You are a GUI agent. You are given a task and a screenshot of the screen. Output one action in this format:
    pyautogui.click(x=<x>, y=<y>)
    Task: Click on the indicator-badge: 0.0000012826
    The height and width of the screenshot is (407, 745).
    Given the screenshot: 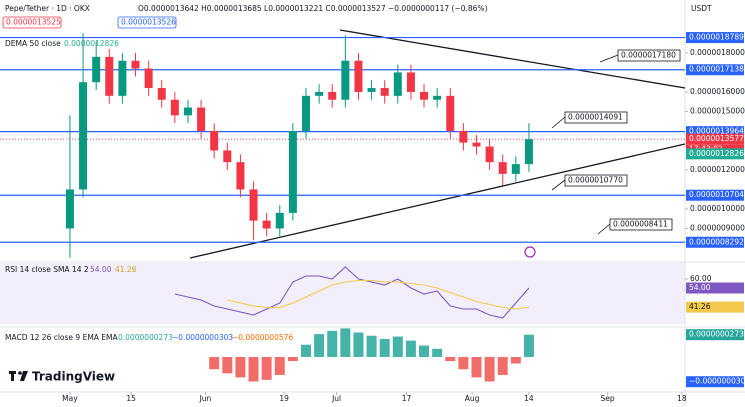 What is the action you would take?
    pyautogui.click(x=716, y=153)
    